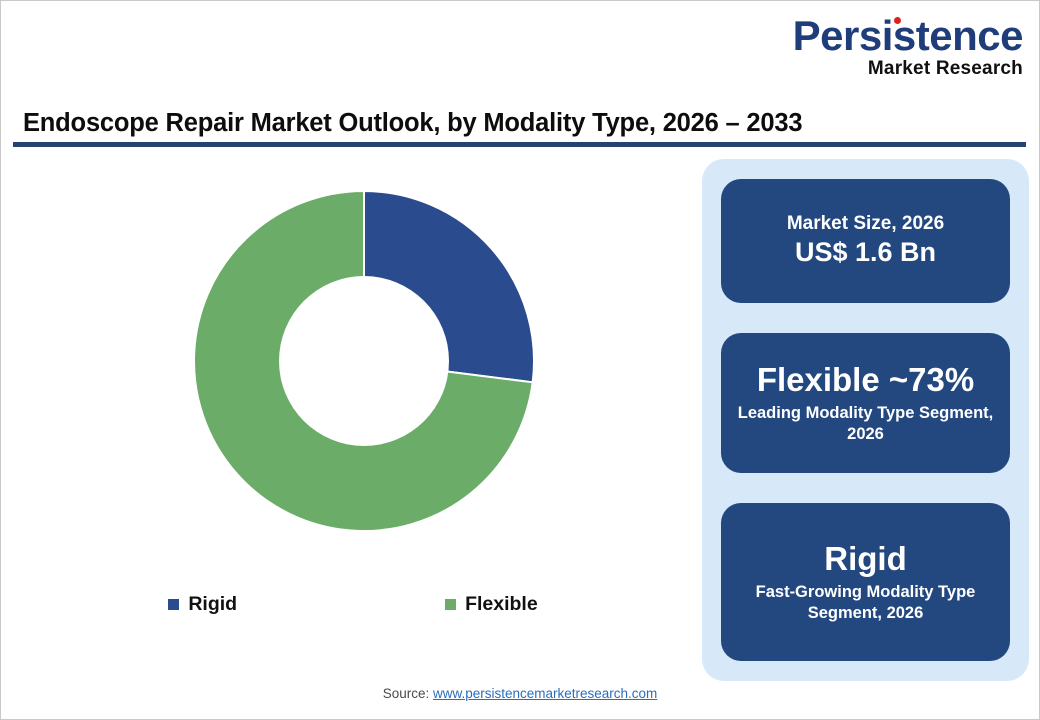  I want to click on legend-label-flexible: Flexible, so click(501, 604).